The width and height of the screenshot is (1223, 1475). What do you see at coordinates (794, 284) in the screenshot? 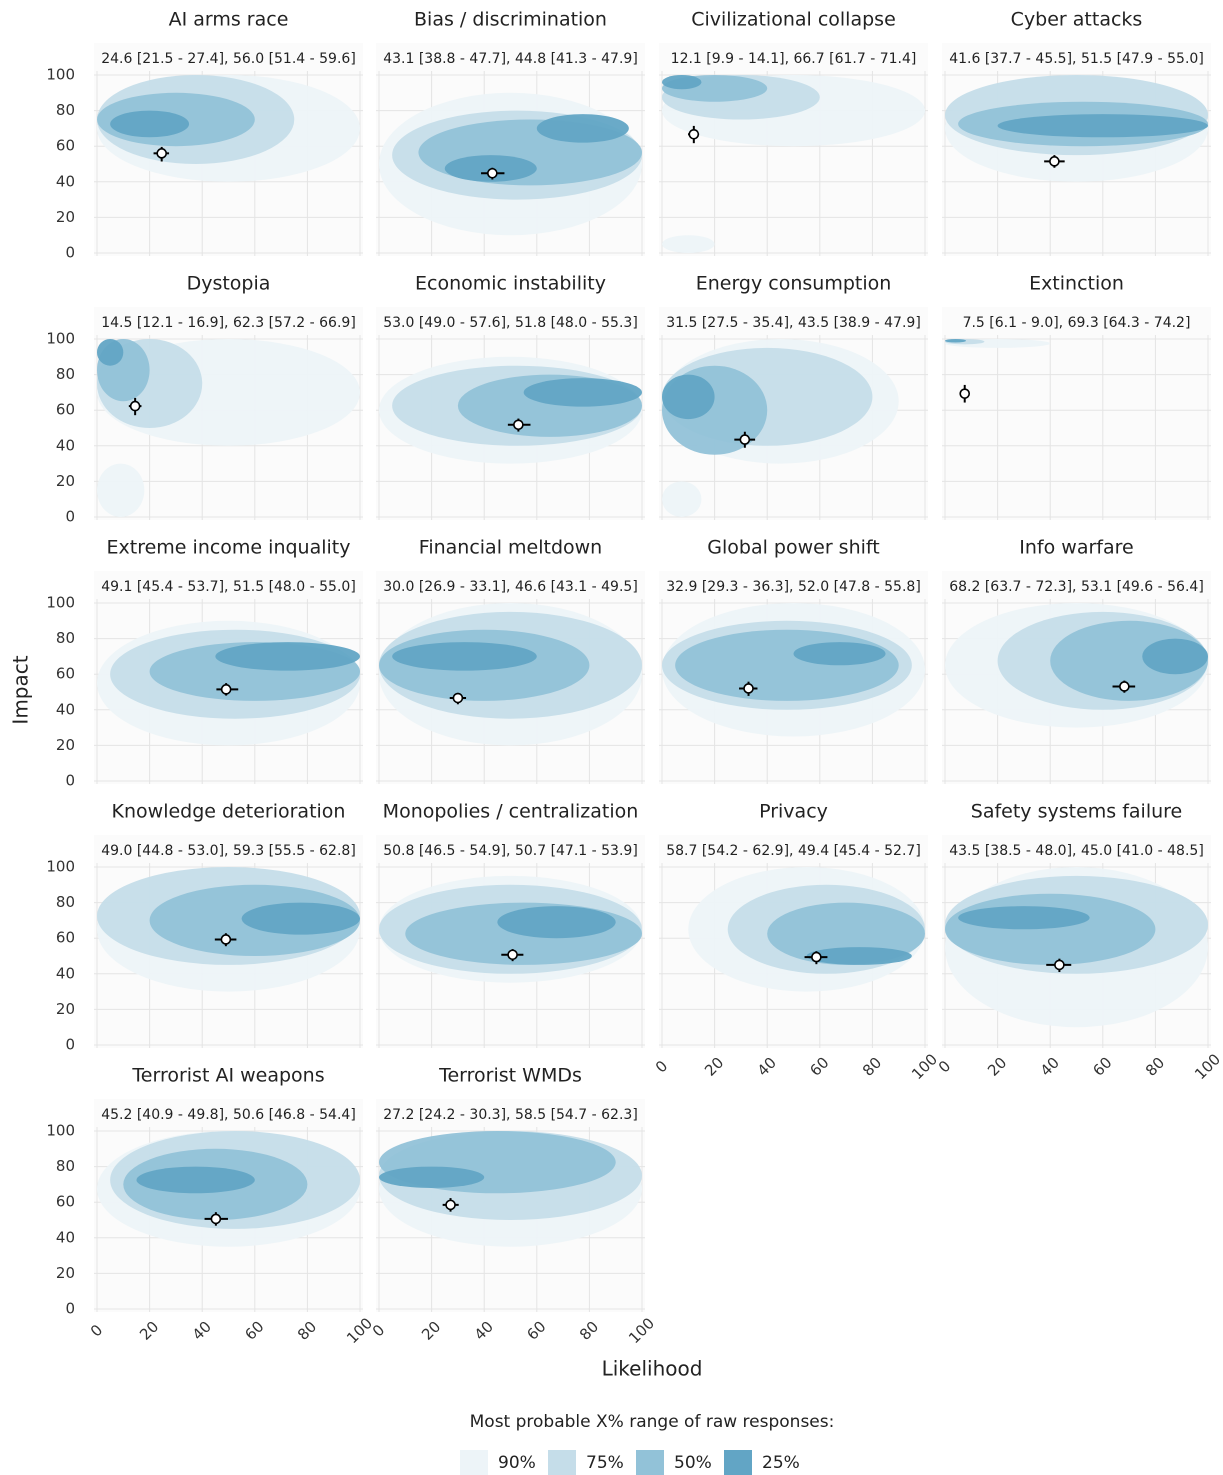
I see `panel-title: Energy consumption` at bounding box center [794, 284].